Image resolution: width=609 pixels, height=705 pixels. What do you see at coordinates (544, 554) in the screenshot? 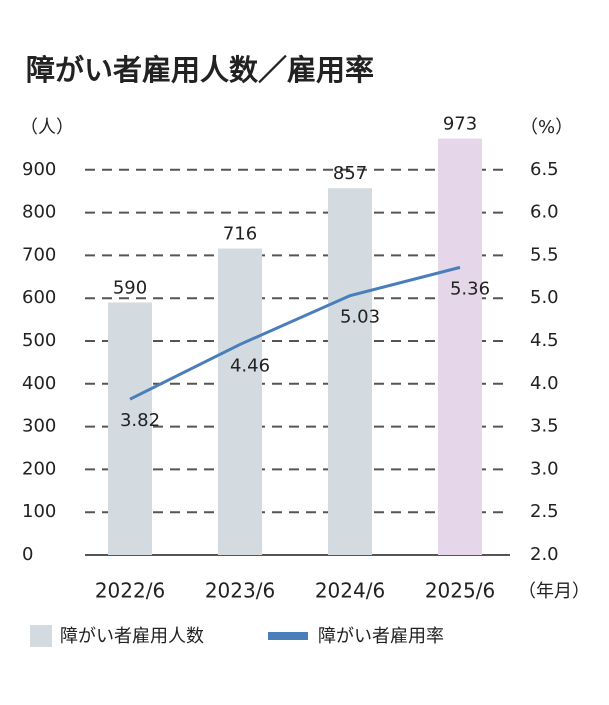
I see `y2-tick-label: 2.0` at bounding box center [544, 554].